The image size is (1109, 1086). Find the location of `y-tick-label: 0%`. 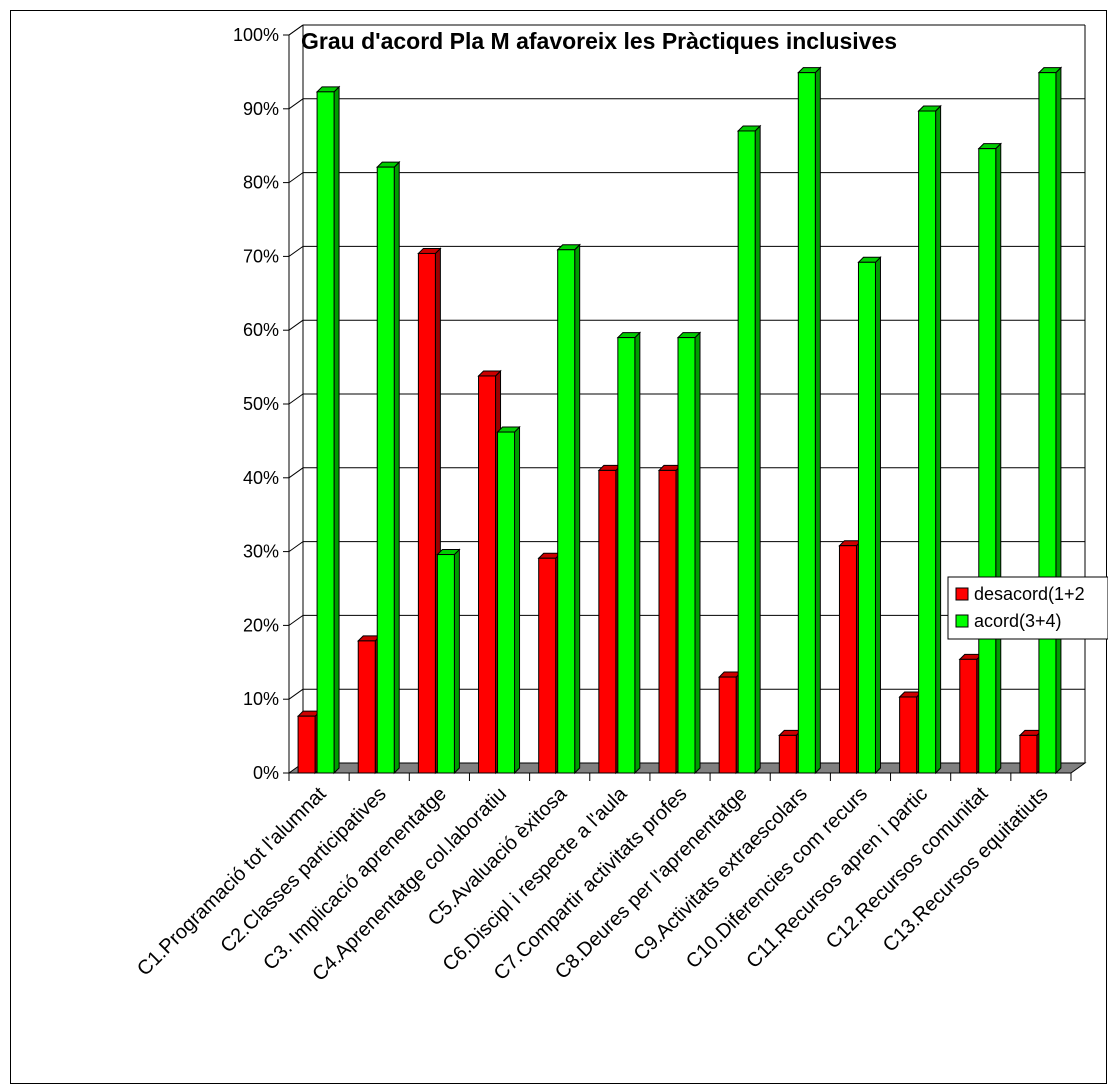

y-tick-label: 0% is located at coordinates (266, 773).